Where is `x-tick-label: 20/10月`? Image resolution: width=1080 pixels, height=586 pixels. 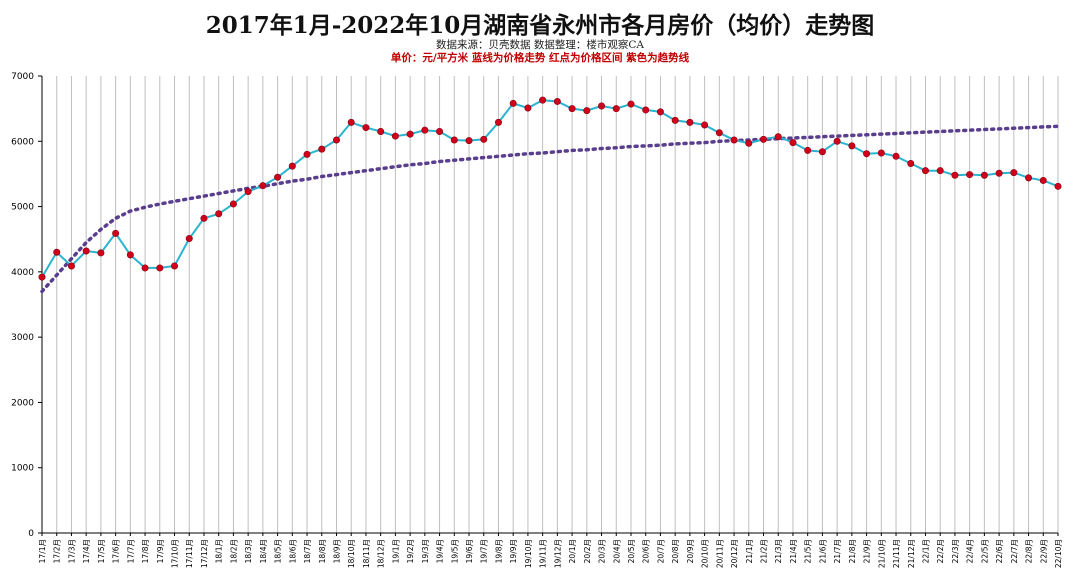
x-tick-label: 20/10月 is located at coordinates (705, 553).